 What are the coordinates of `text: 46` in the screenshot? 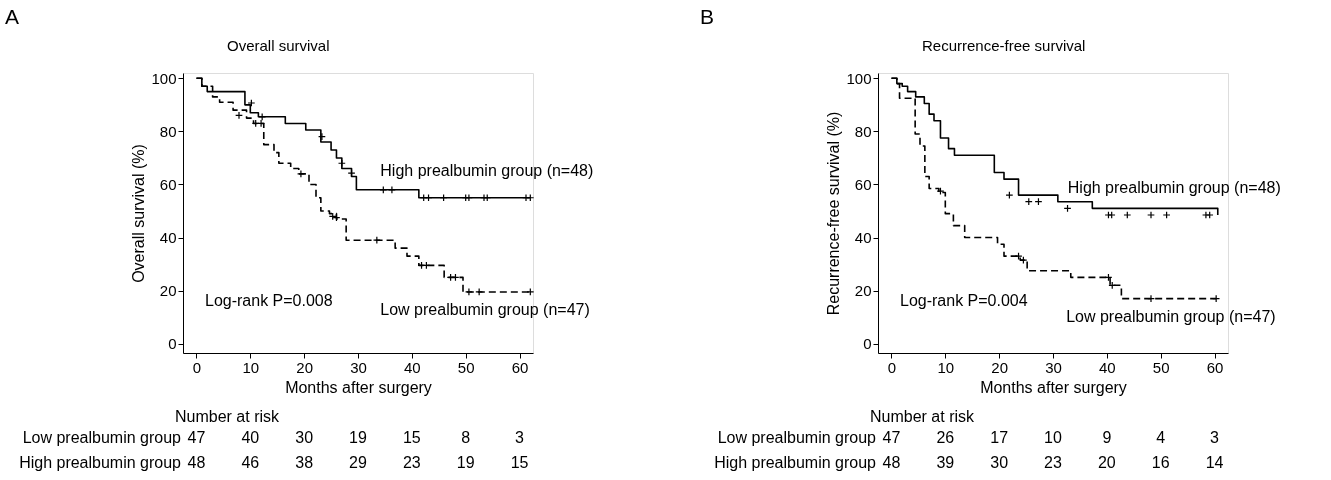 It's located at (250, 462).